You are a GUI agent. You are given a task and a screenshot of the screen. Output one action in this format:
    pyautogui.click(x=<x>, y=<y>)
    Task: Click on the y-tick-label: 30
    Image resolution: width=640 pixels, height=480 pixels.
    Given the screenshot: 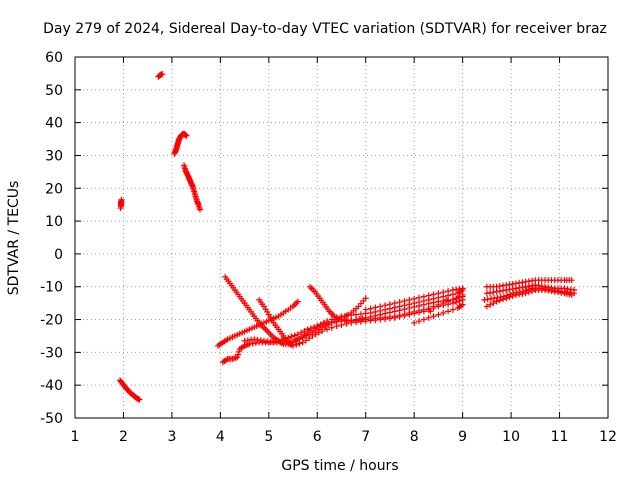 What is the action you would take?
    pyautogui.click(x=54, y=156)
    